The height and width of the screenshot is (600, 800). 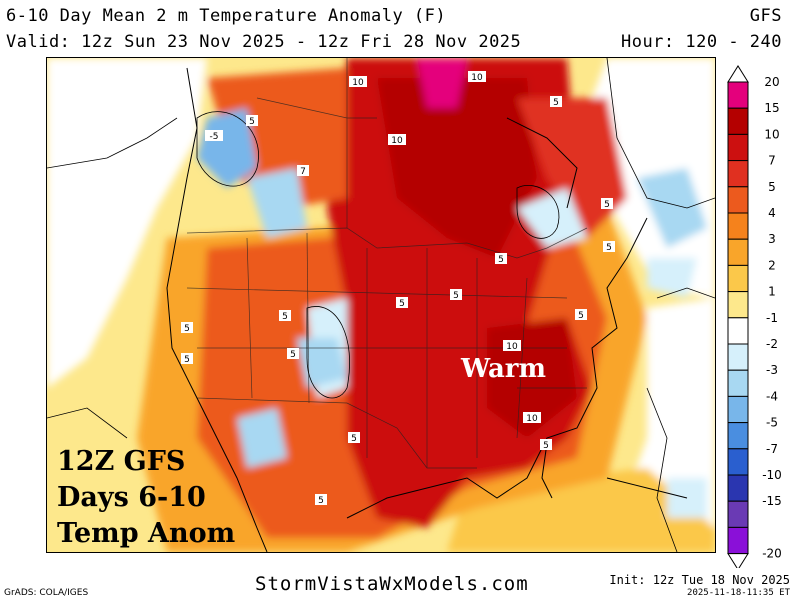 I want to click on colorbar-label: -20, so click(x=772, y=554).